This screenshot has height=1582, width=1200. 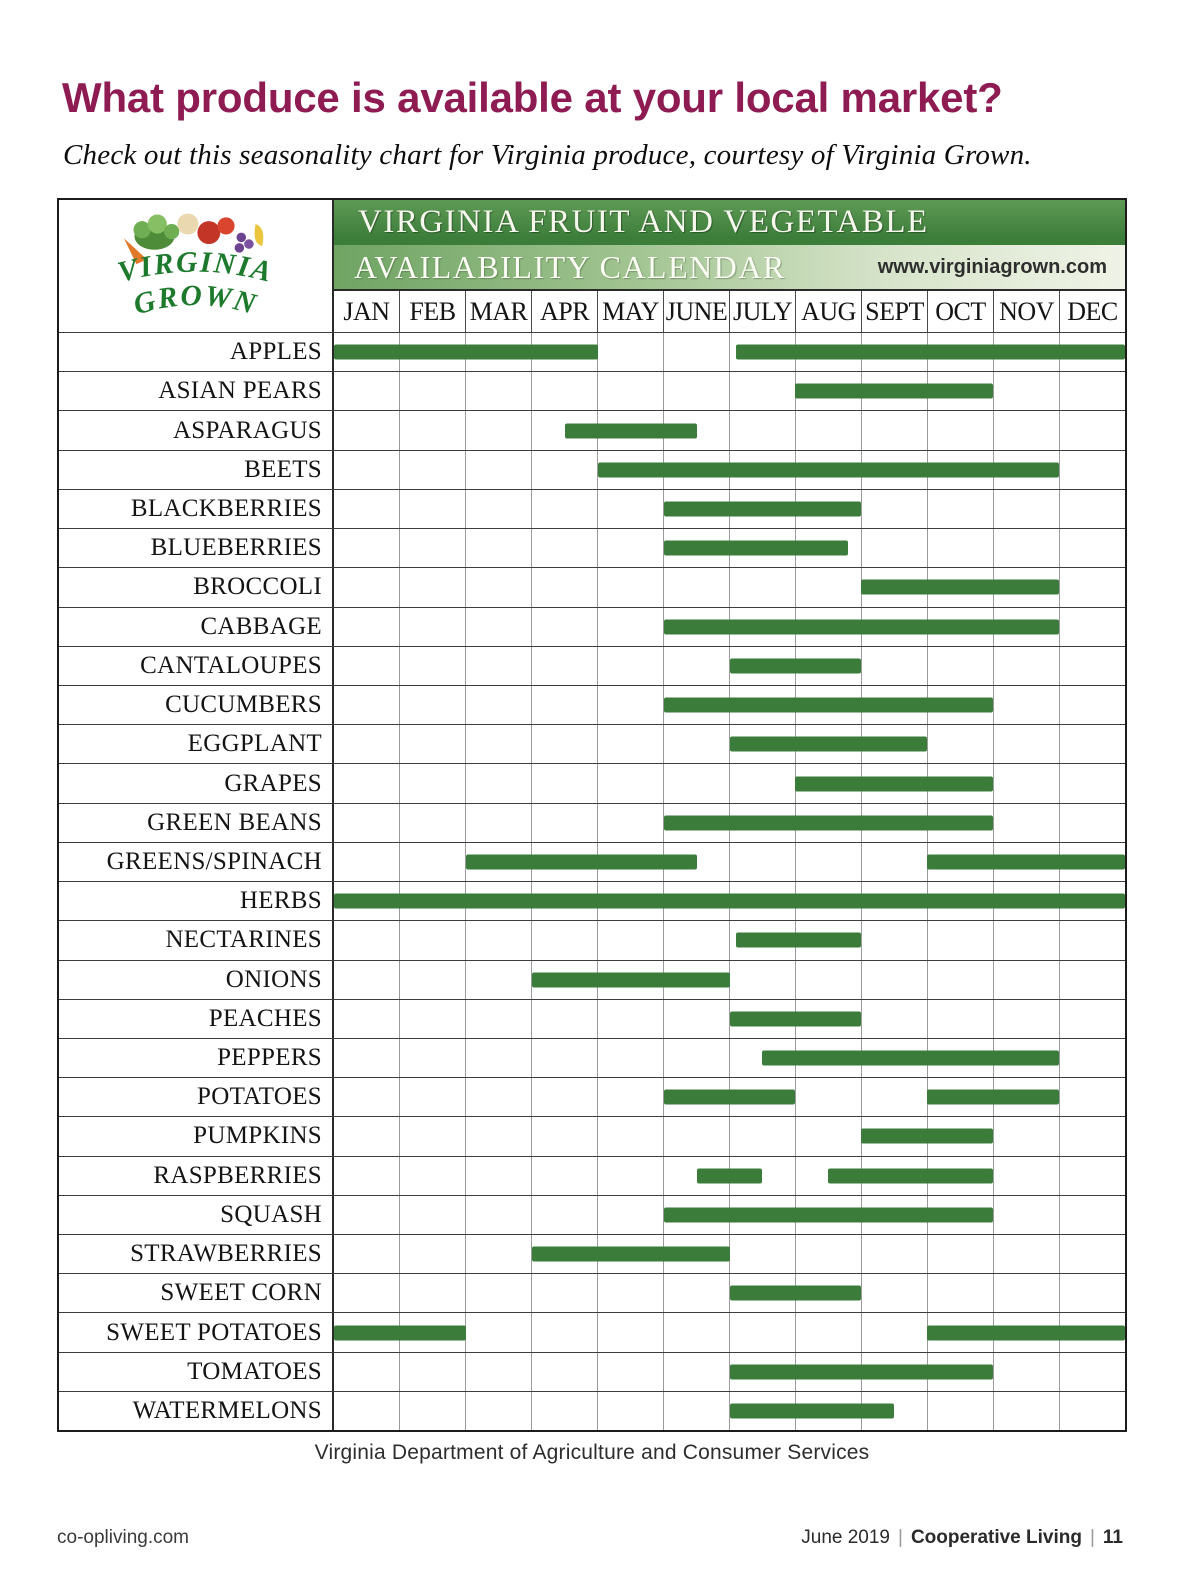 I want to click on table-row: POTATOES, so click(x=592, y=1097).